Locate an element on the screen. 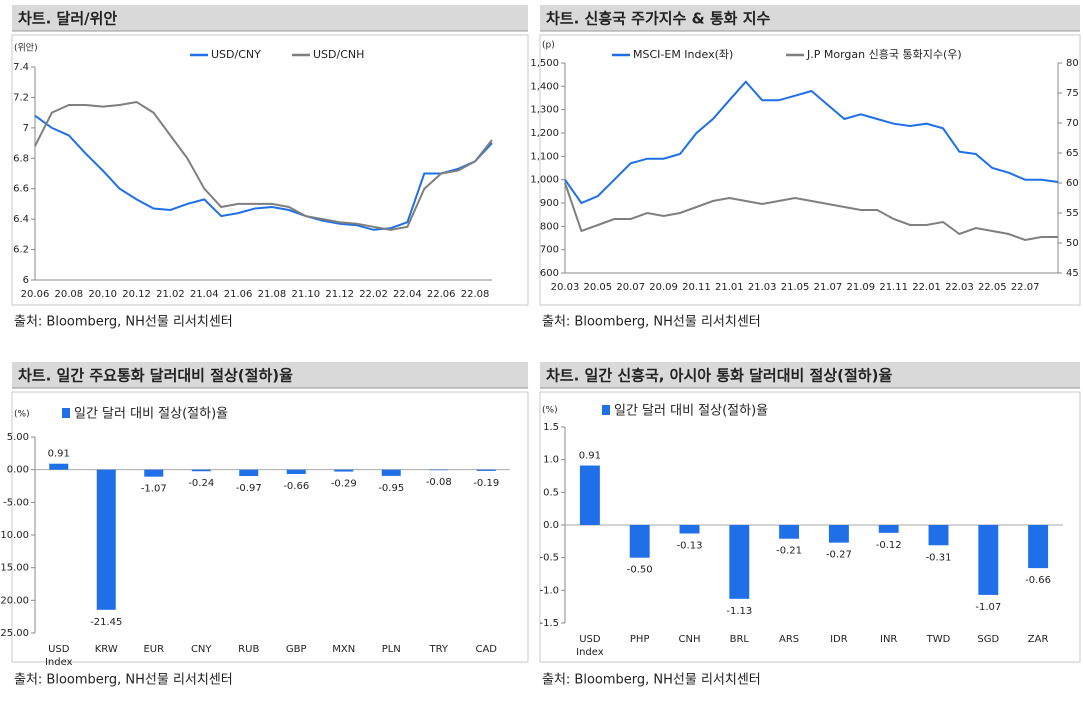 The width and height of the screenshot is (1083, 703). value-label: -0.66 is located at coordinates (296, 486).